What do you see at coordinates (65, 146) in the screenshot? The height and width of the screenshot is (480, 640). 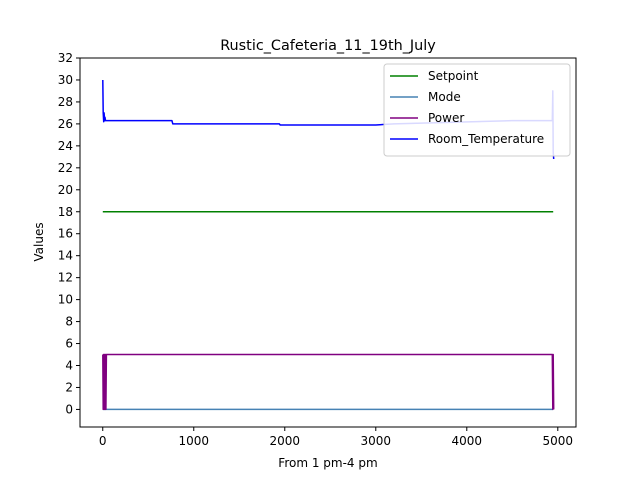 I see `y-tick-label: 24` at bounding box center [65, 146].